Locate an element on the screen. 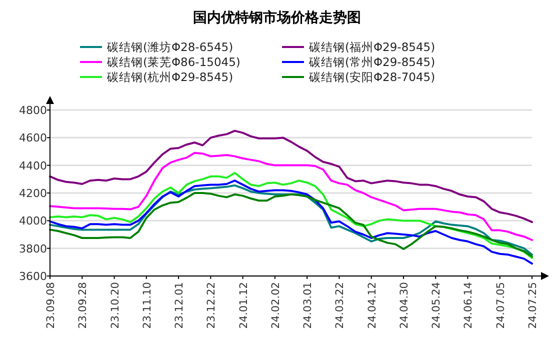 The image size is (554, 348). x-tick-label: 24.04.30 is located at coordinates (404, 305).